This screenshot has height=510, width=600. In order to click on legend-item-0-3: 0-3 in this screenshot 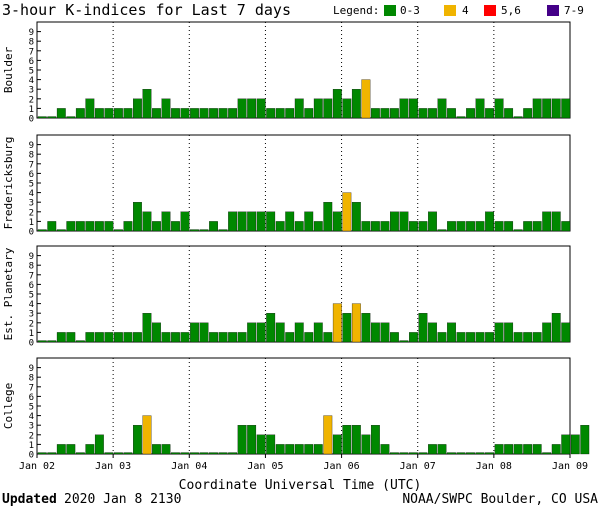, I will do `click(410, 10)`.